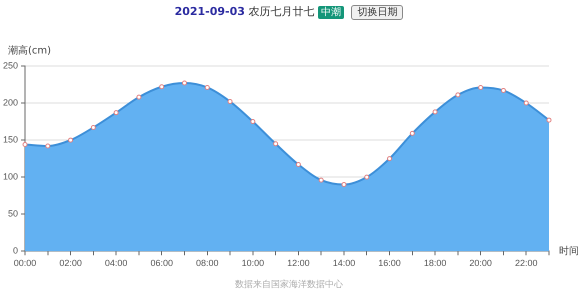 The width and height of the screenshot is (578, 292). I want to click on y-tick-label: 150, so click(10, 139).